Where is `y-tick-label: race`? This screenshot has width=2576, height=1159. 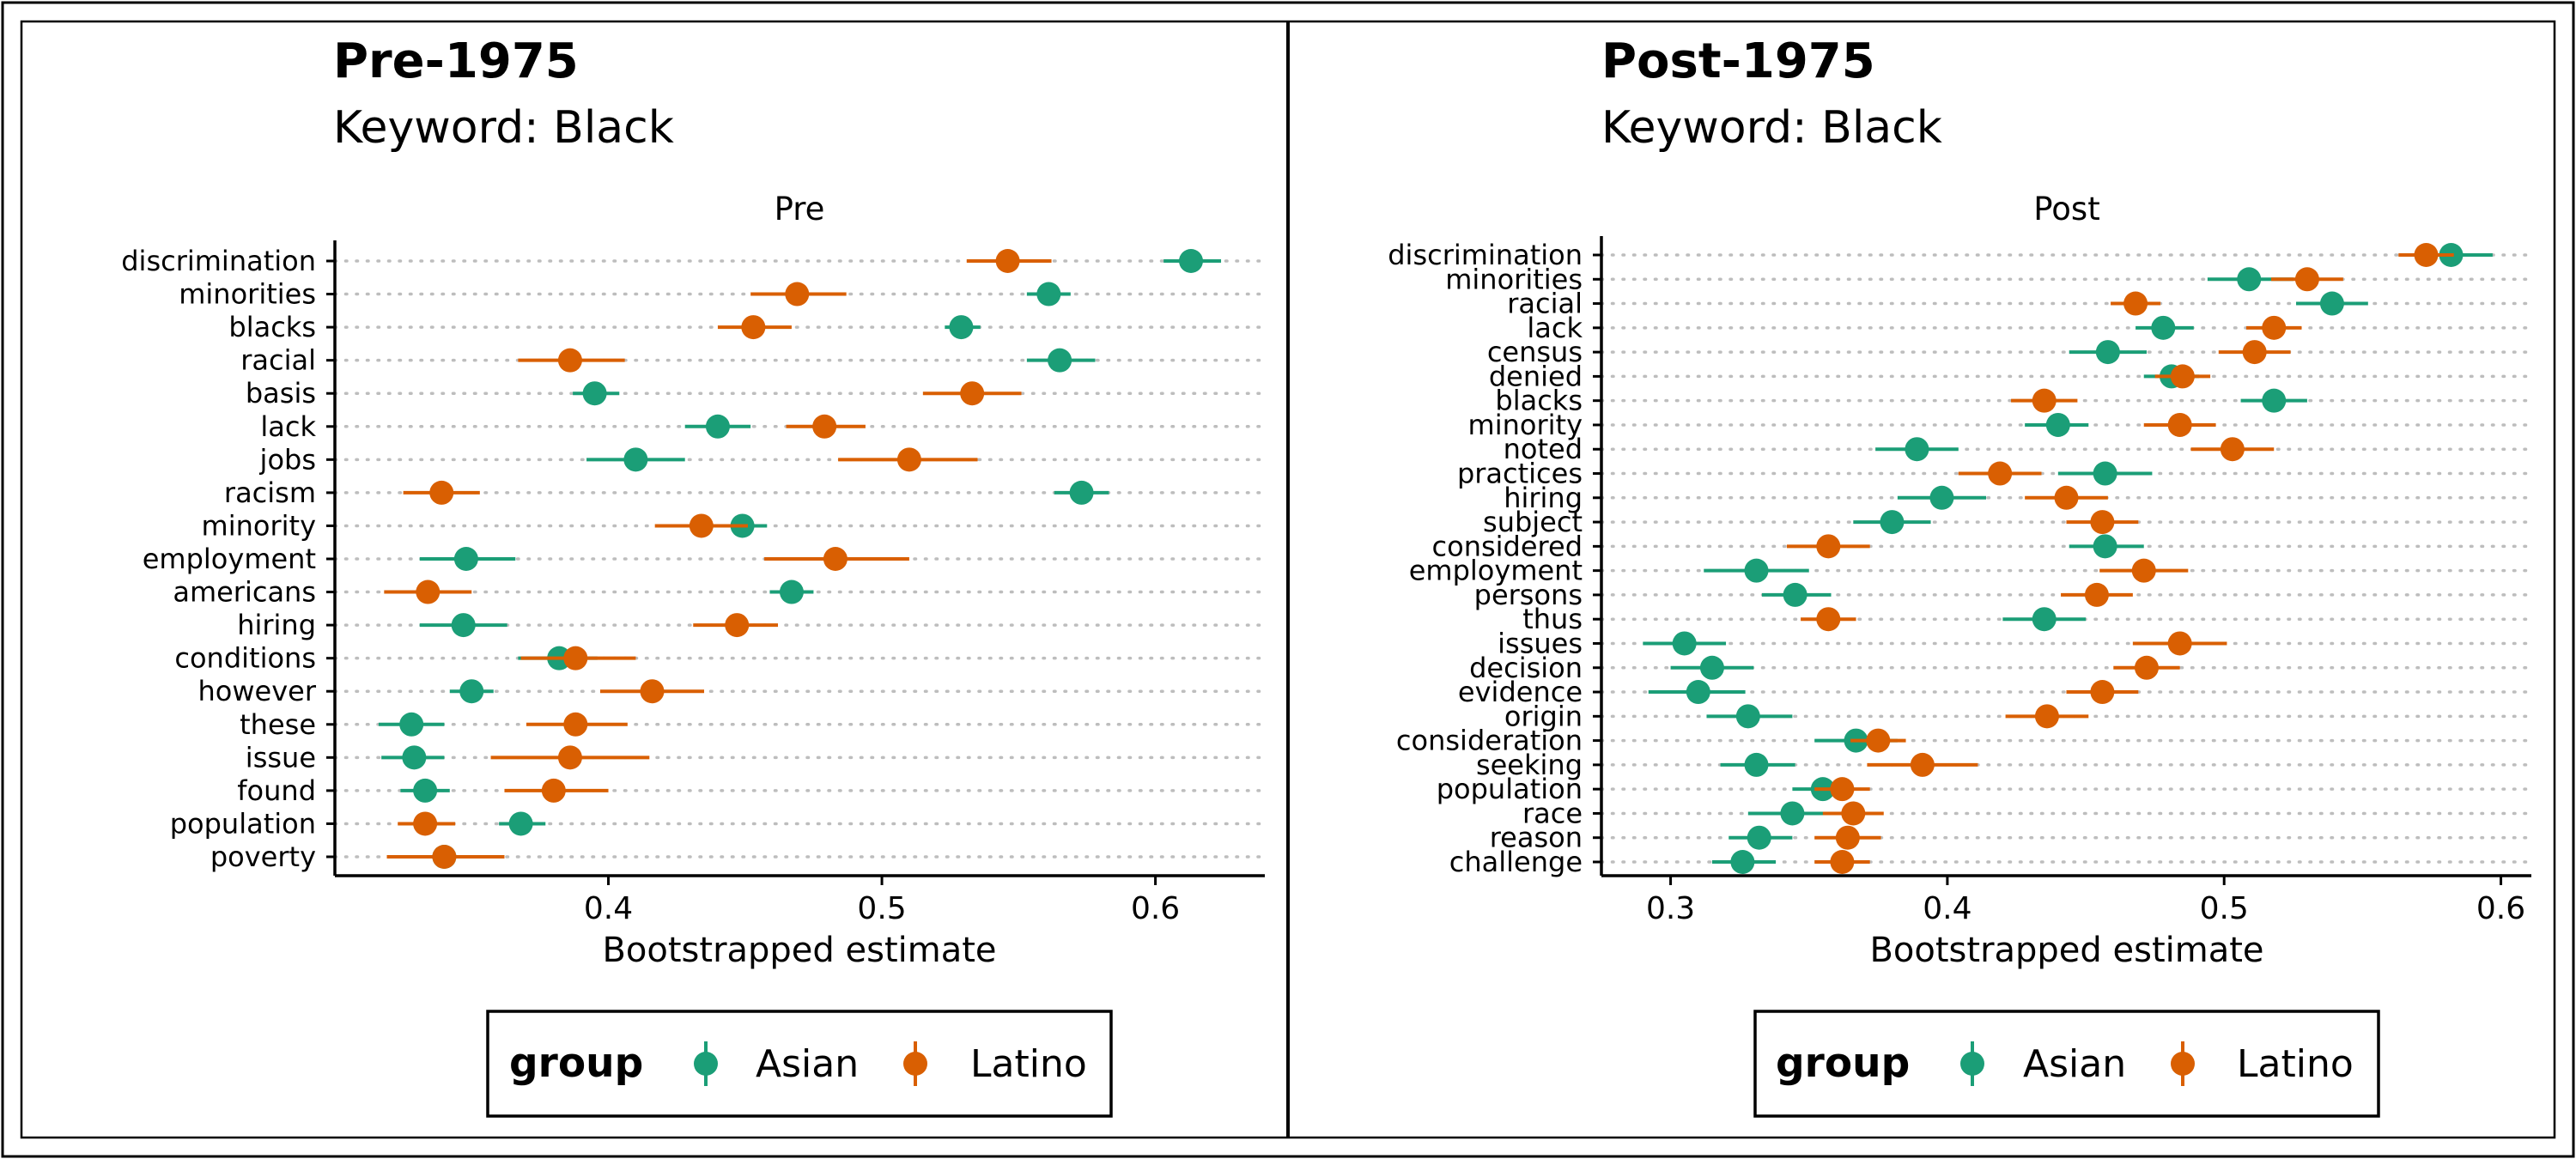
y-tick-label: race is located at coordinates (1553, 813).